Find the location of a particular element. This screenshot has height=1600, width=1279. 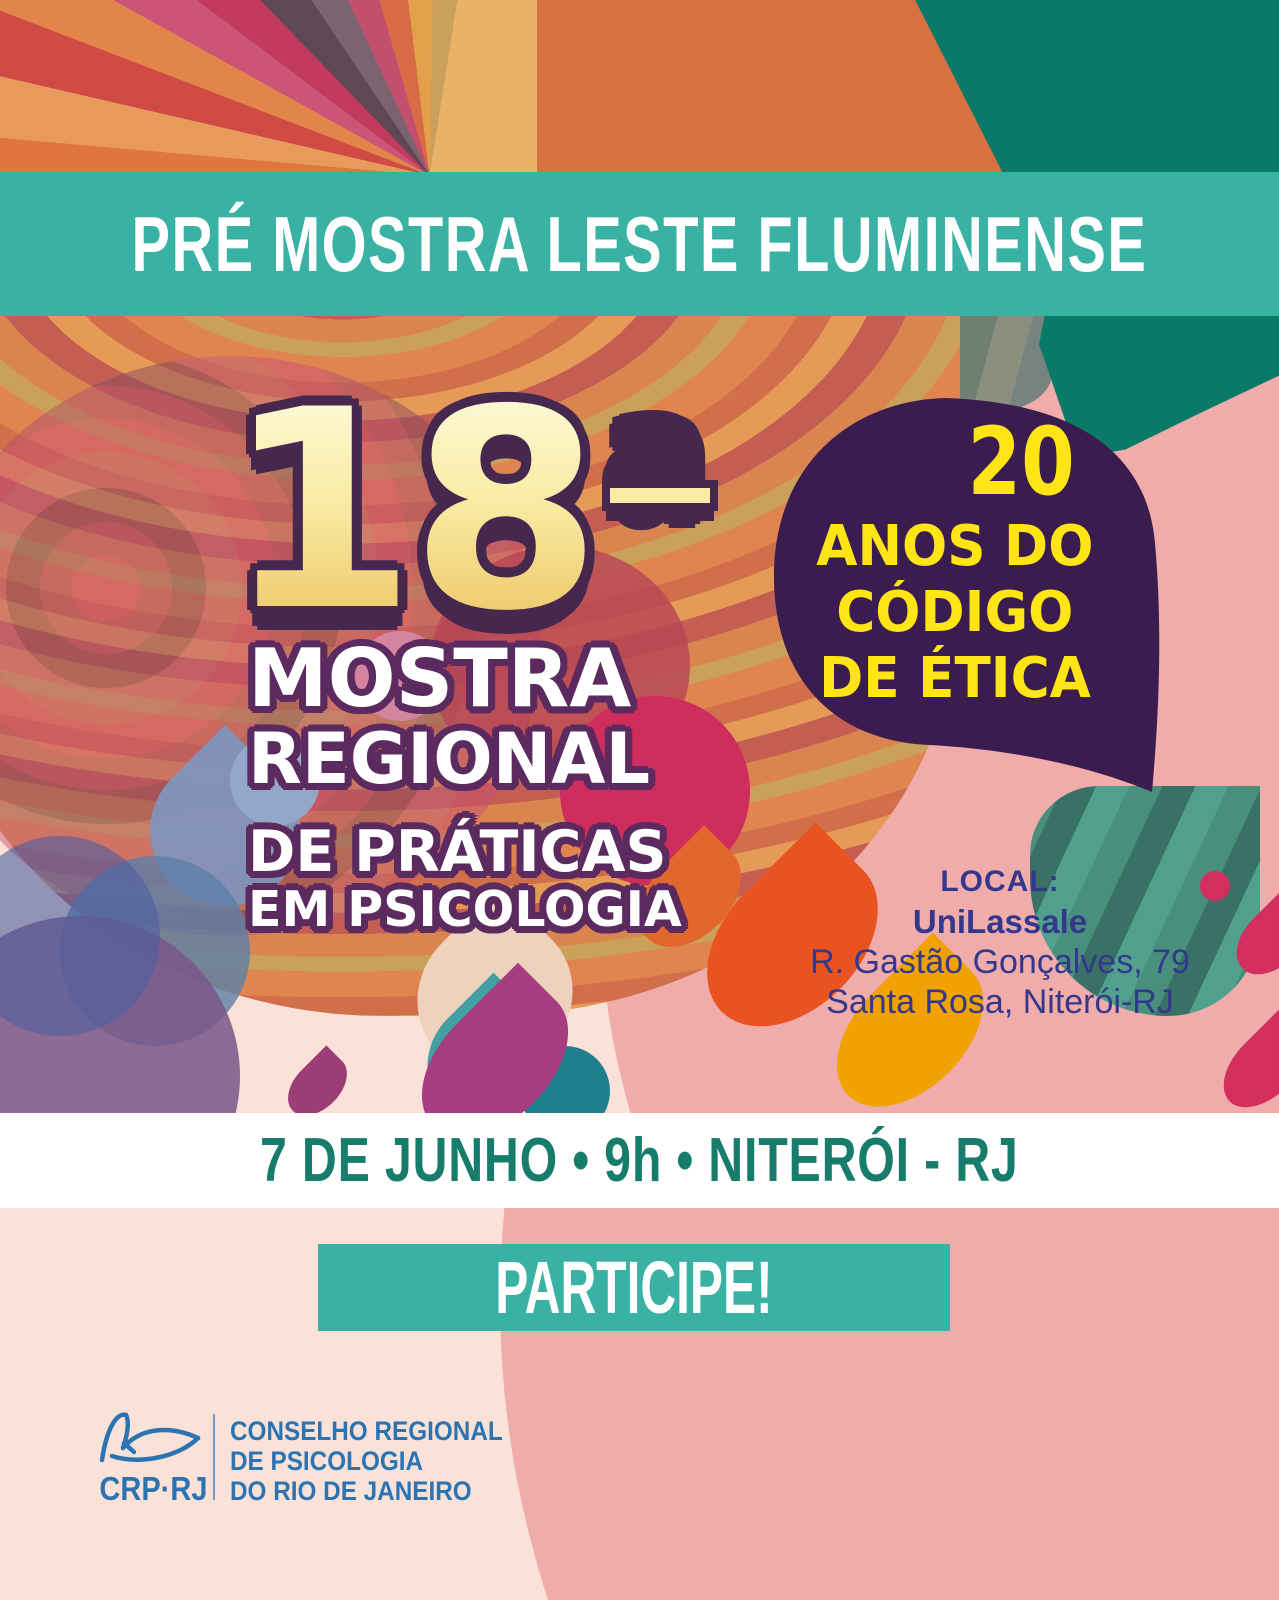

participate-button: PARTICIPE! is located at coordinates (634, 1287).